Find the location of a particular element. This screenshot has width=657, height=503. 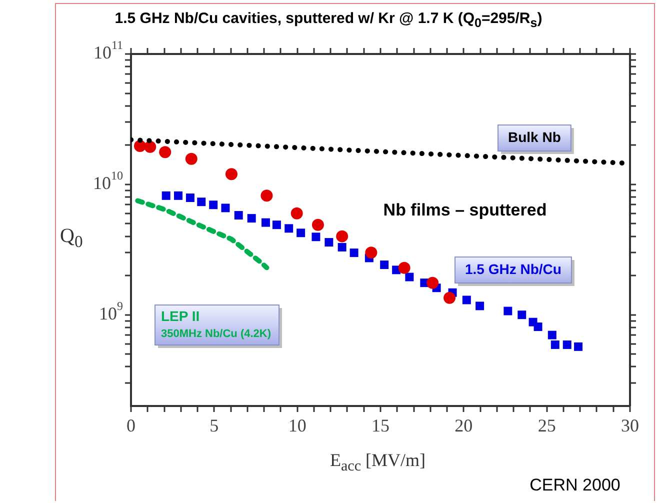

x-axis-title: E$_{acc}$ [MV/m] is located at coordinates (378, 463).